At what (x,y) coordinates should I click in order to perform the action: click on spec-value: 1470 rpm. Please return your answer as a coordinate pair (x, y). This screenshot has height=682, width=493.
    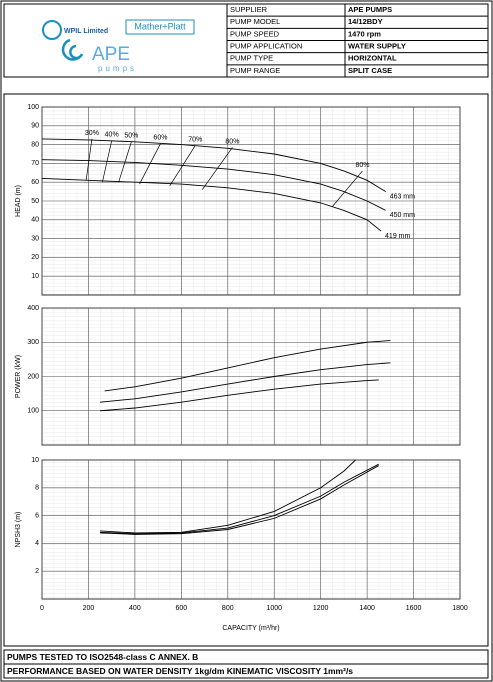
    Looking at the image, I should click on (364, 33).